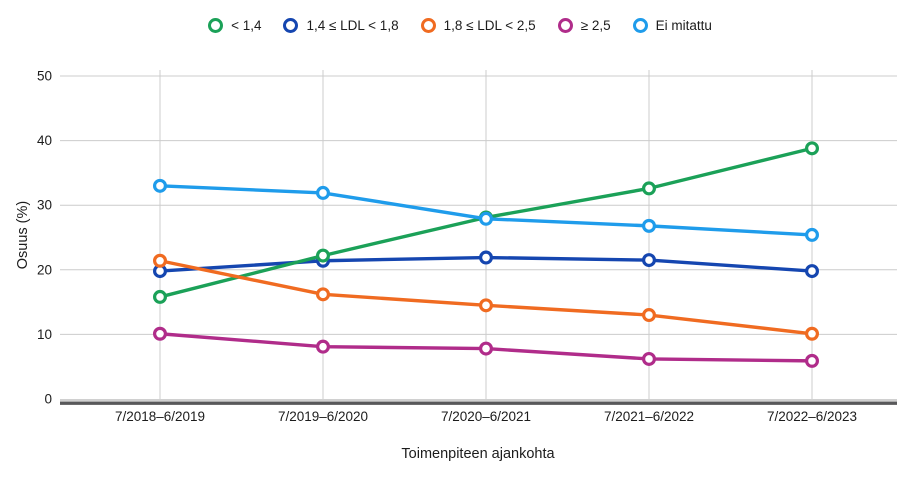 This screenshot has height=480, width=920. What do you see at coordinates (44, 140) in the screenshot?
I see `y-tick-label: 40` at bounding box center [44, 140].